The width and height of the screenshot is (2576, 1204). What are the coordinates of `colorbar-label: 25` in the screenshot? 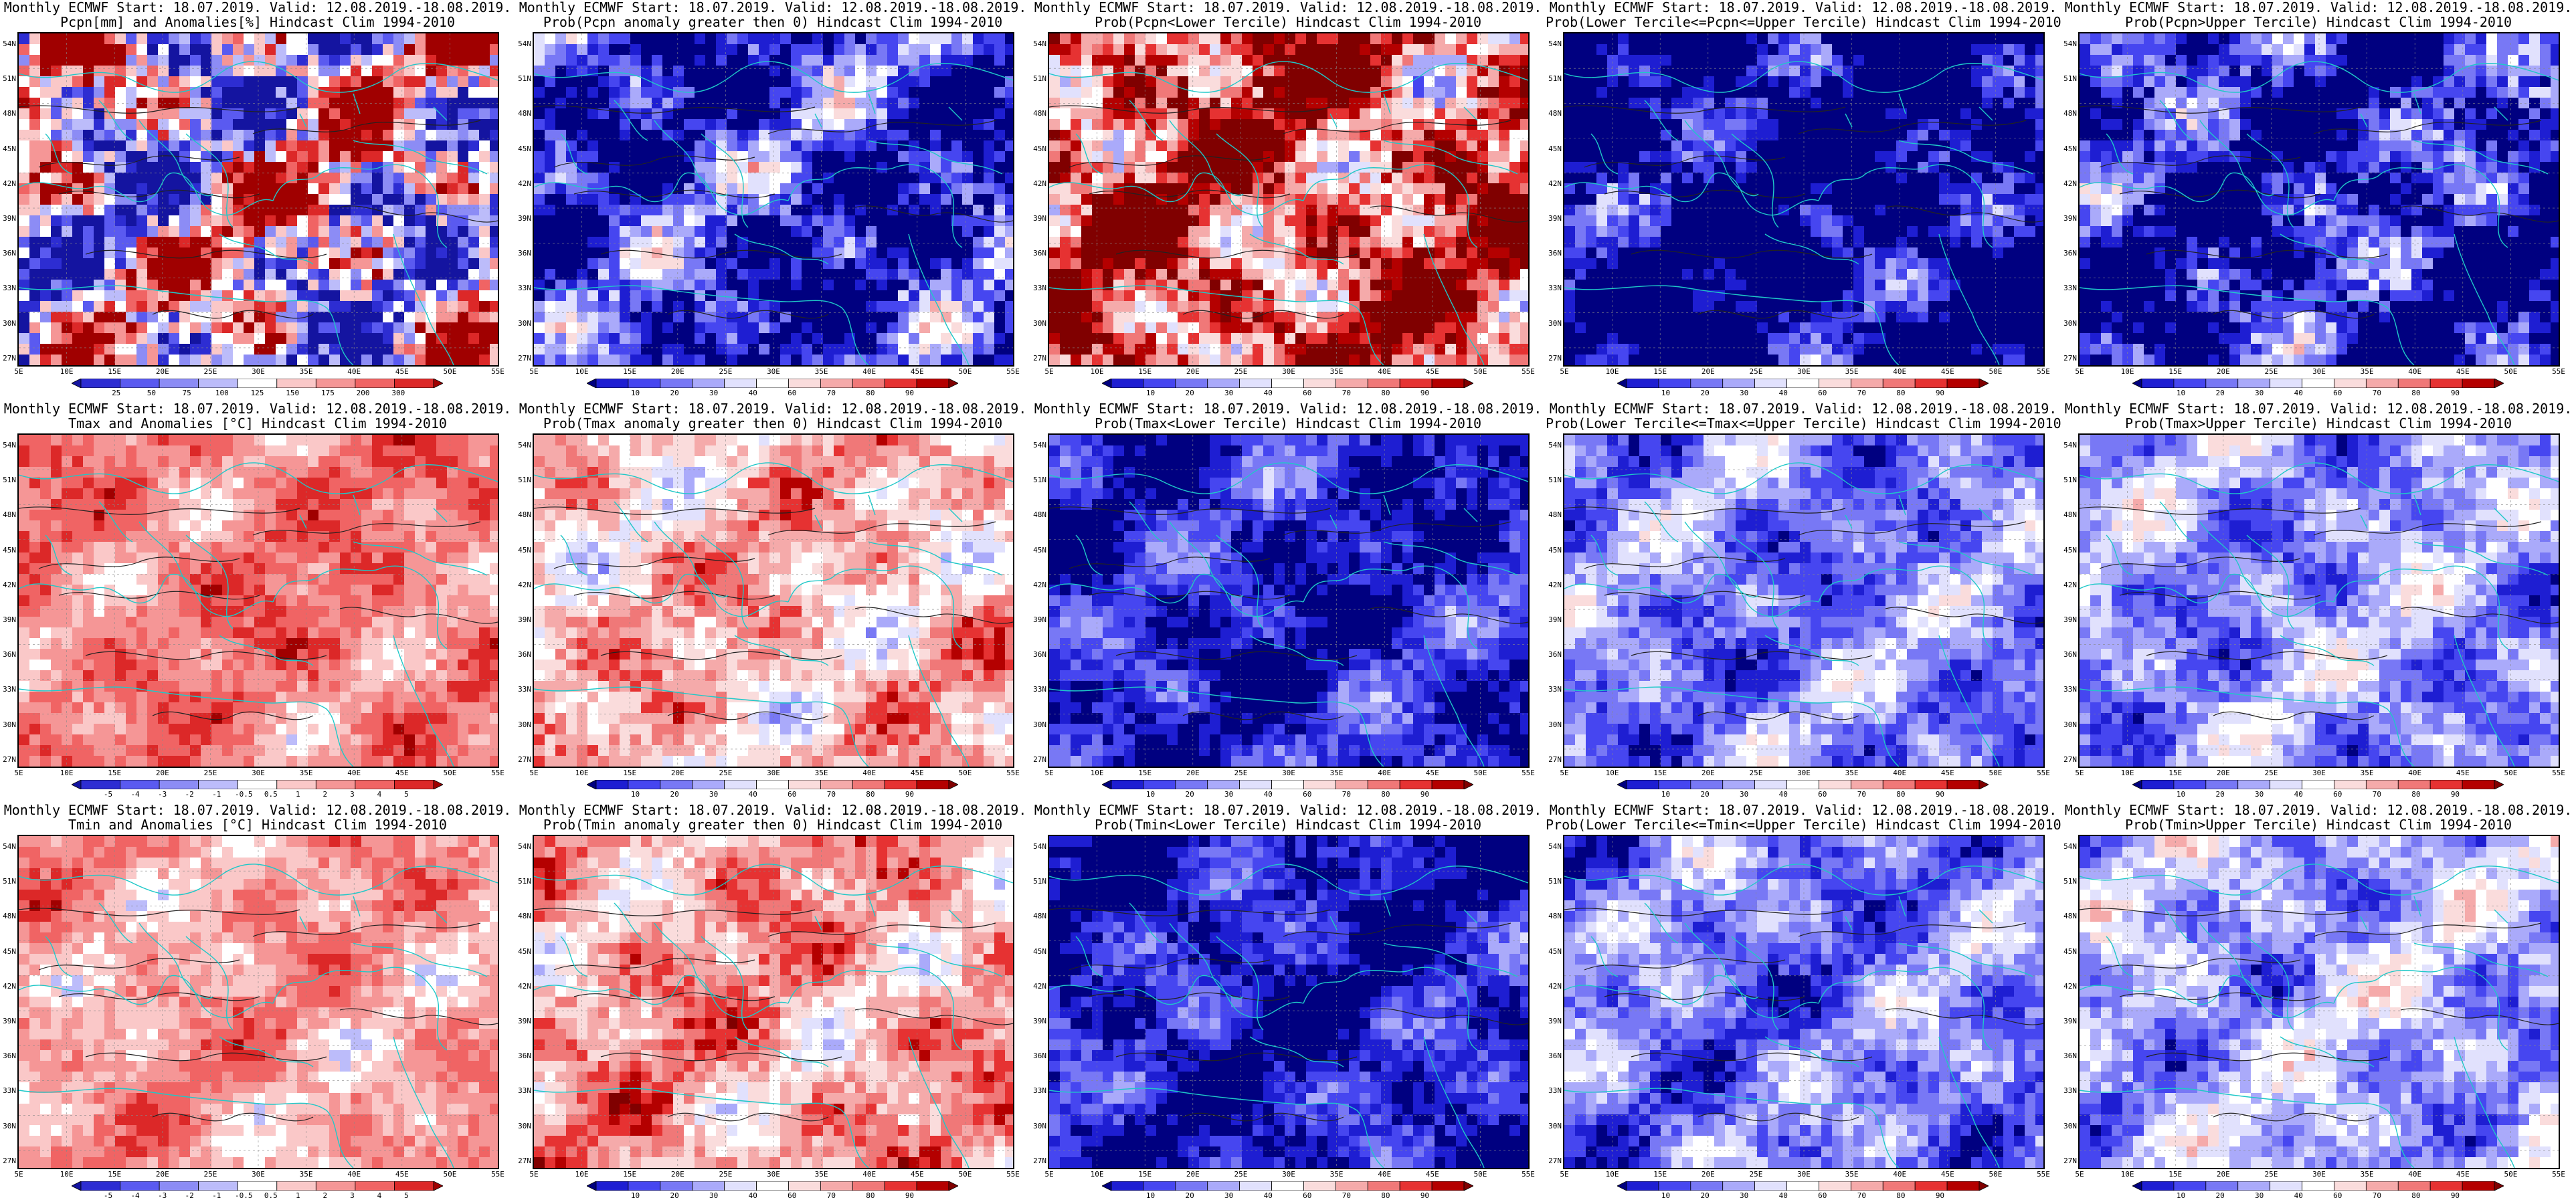 It's located at (116, 393).